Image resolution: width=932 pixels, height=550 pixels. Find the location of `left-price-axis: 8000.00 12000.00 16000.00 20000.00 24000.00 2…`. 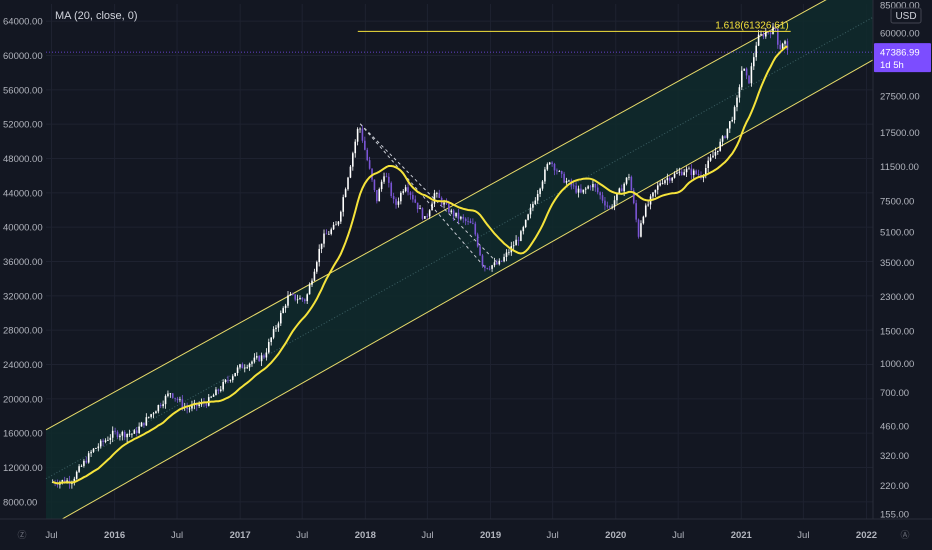

left-price-axis: 8000.00 12000.00 16000.00 20000.00 24000.00 2… is located at coordinates (23, 263).